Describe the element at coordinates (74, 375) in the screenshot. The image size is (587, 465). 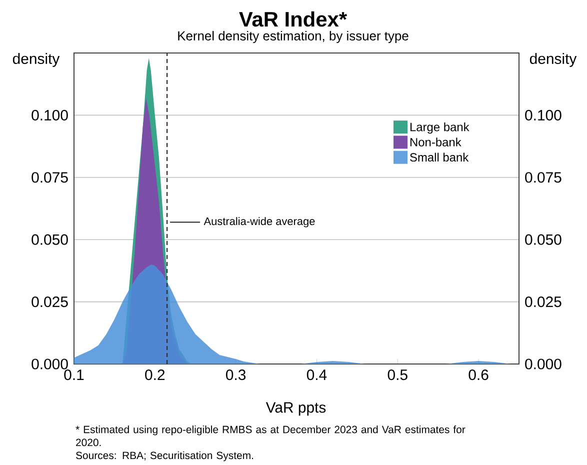
I see `x-tick-label: 0.1` at that location.